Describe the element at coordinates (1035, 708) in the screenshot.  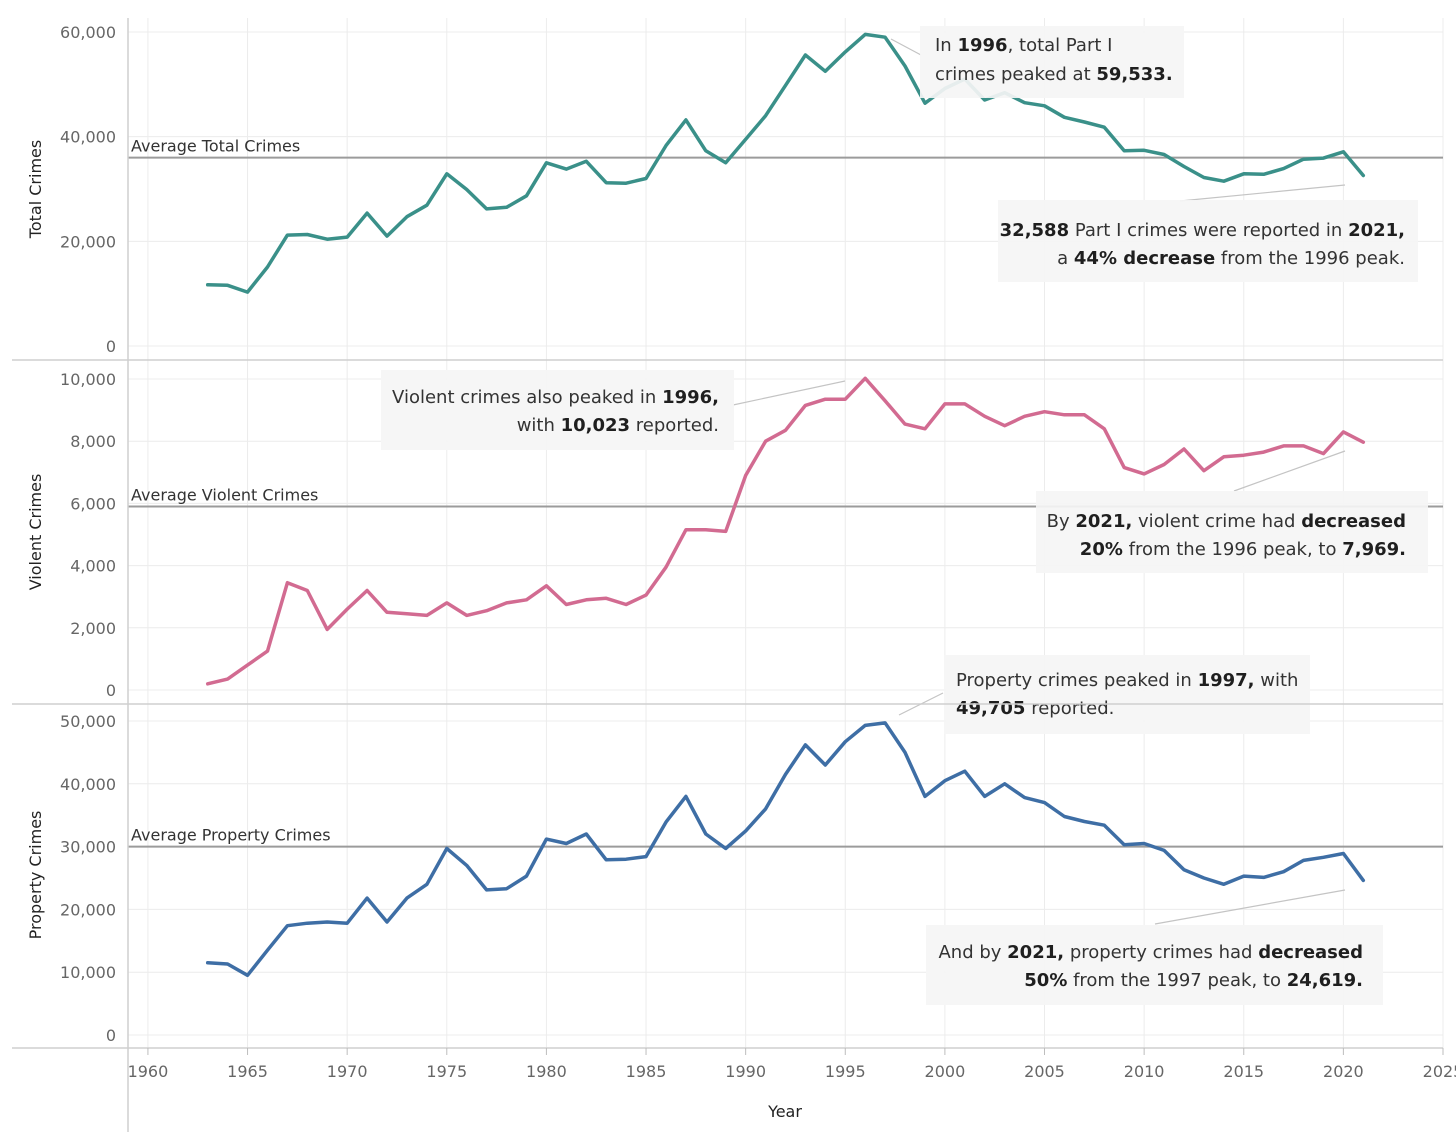
I see `annotation-text: 49,705 reported.` at that location.